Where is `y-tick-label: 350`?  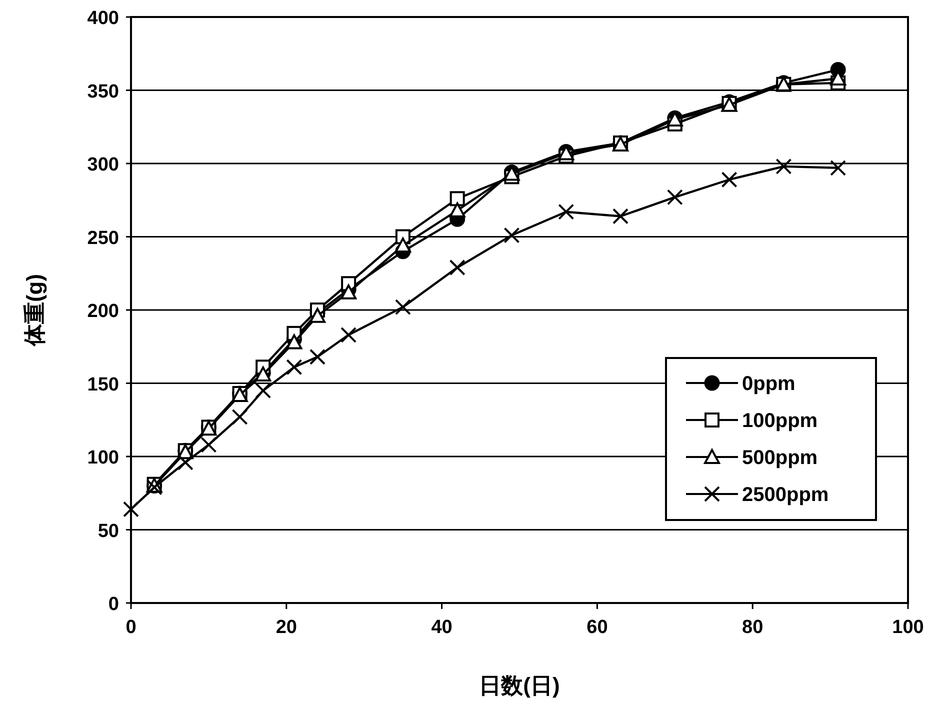
y-tick-label: 350 is located at coordinates (103, 91).